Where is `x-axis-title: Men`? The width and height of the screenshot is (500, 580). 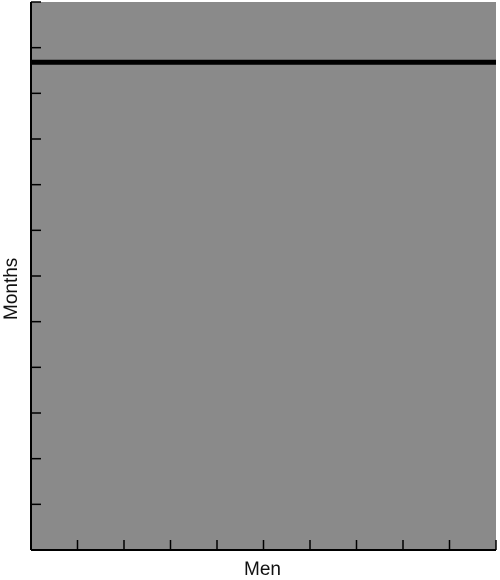 x-axis-title: Men is located at coordinates (262, 569).